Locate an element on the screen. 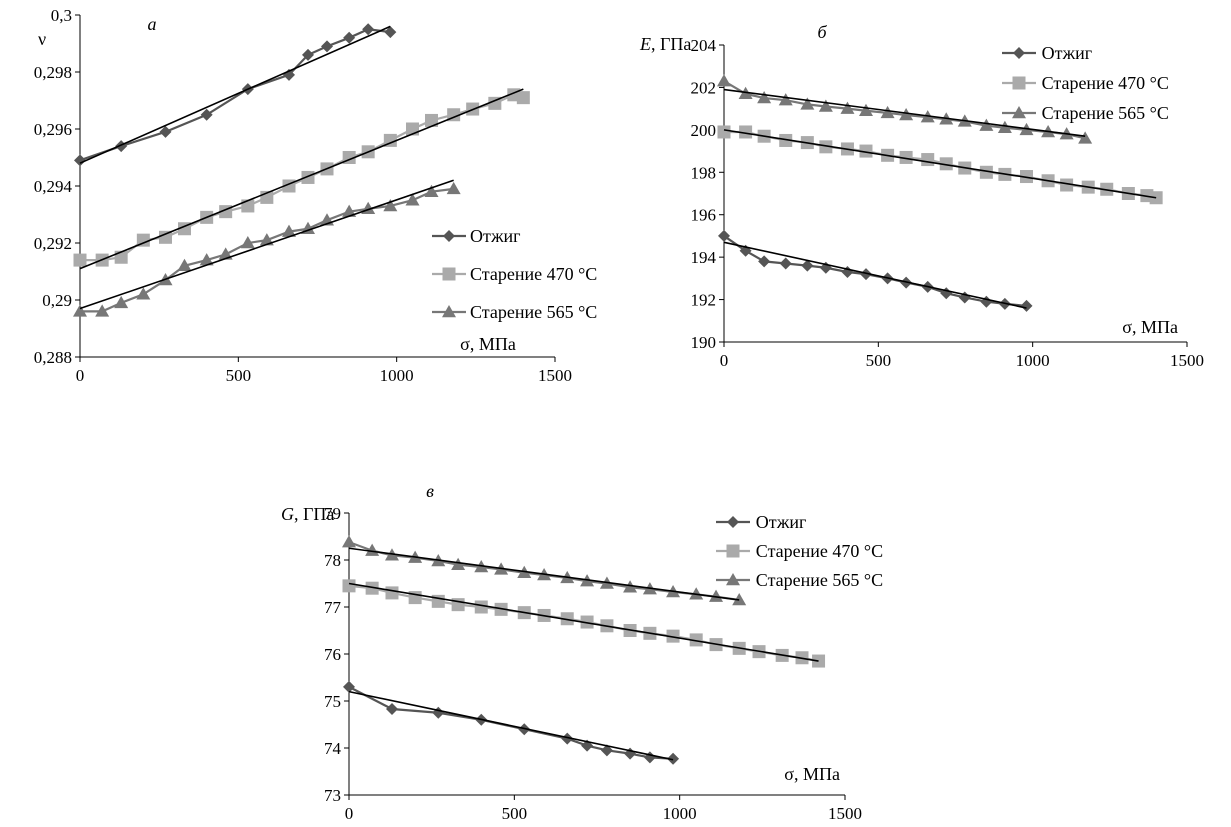 The height and width of the screenshot is (827, 1231). panel-label: в is located at coordinates (430, 491).